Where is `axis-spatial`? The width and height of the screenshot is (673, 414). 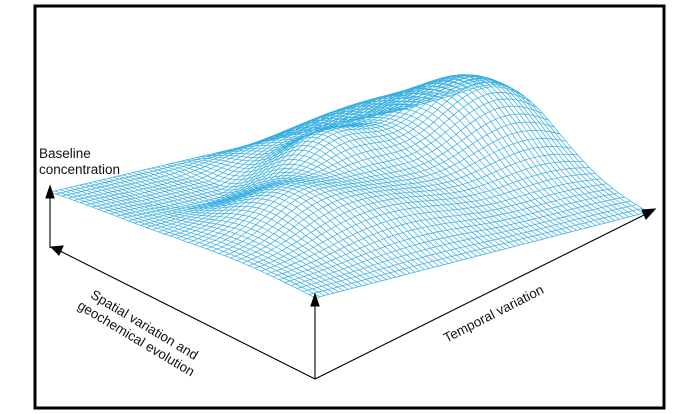 axis-spatial is located at coordinates (186, 314).